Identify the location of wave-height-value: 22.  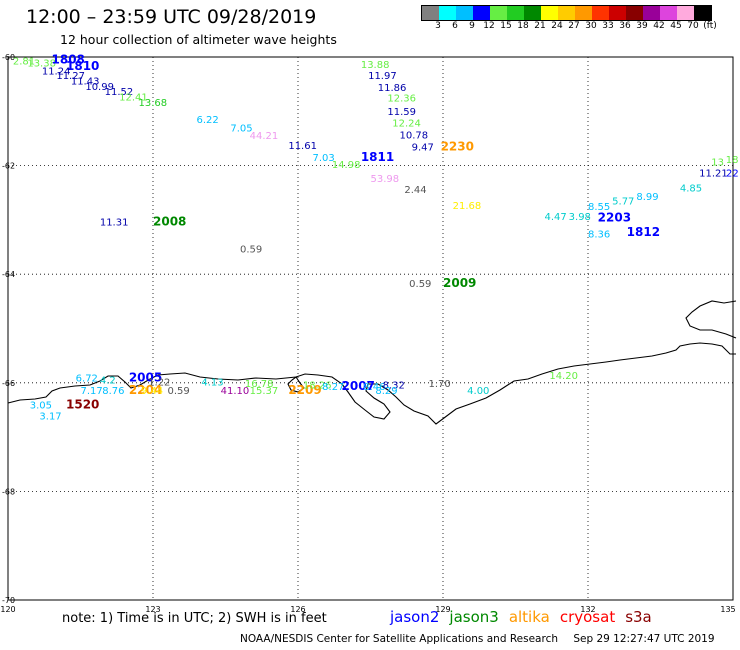
(732, 174).